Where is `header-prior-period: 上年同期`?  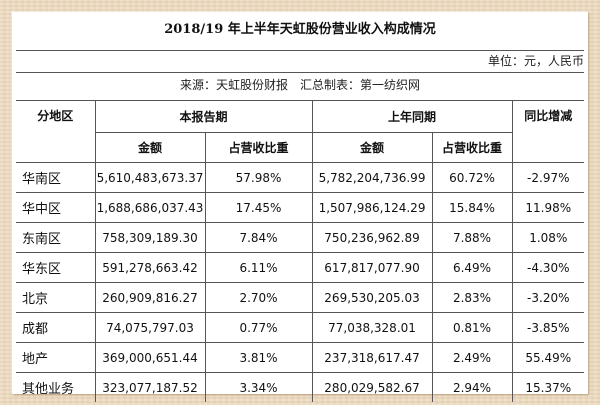 header-prior-period: 上年同期 is located at coordinates (412, 116).